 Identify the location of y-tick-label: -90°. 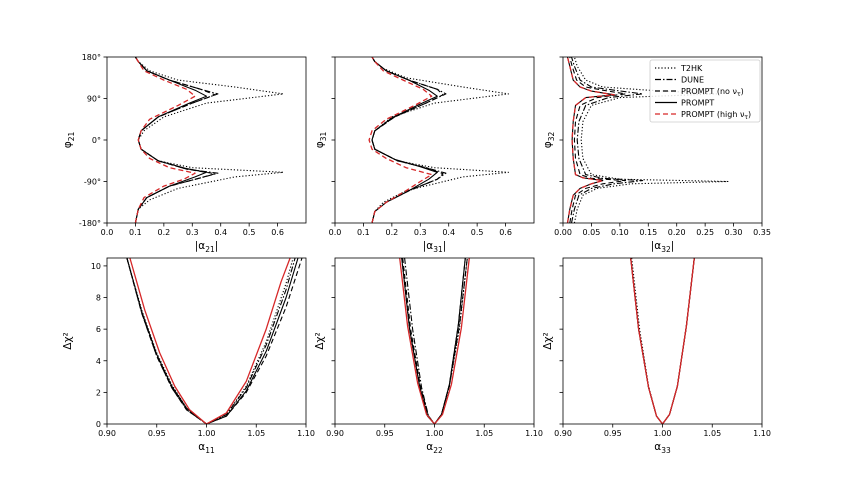
(92, 182).